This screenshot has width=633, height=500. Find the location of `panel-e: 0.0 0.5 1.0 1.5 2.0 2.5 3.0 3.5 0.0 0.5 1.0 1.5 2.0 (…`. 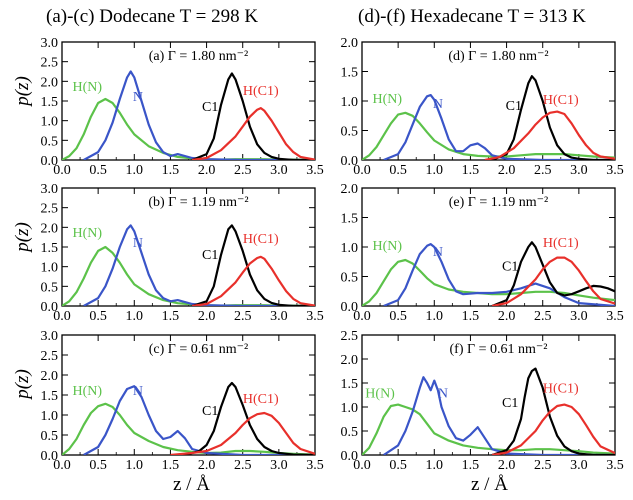

panel-e: 0.0 0.5 1.0 1.5 2.0 2.5 3.0 3.5 0.0 0.5 1.0 1.5 2.0 (… is located at coordinates (482, 253).